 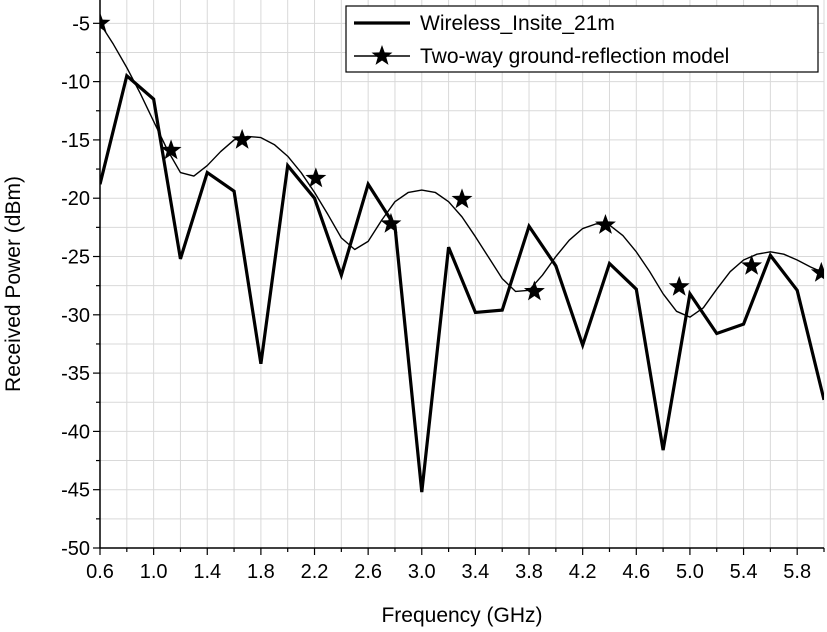 What do you see at coordinates (75, 432) in the screenshot?
I see `y-tick-label: -40` at bounding box center [75, 432].